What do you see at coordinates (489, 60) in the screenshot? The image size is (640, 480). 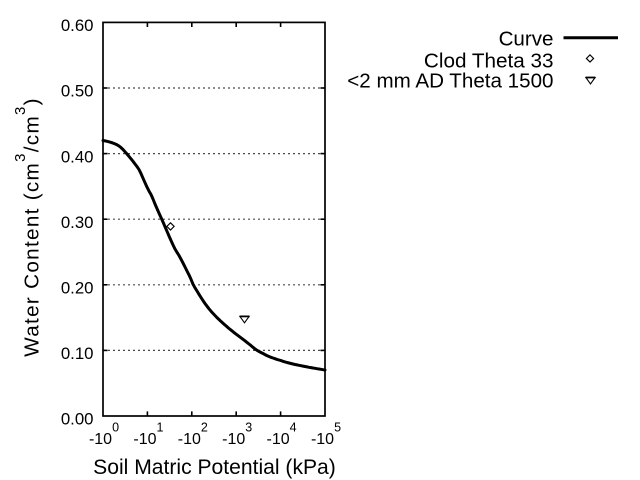 I see `svg-text: Clod Theta 33` at bounding box center [489, 60].